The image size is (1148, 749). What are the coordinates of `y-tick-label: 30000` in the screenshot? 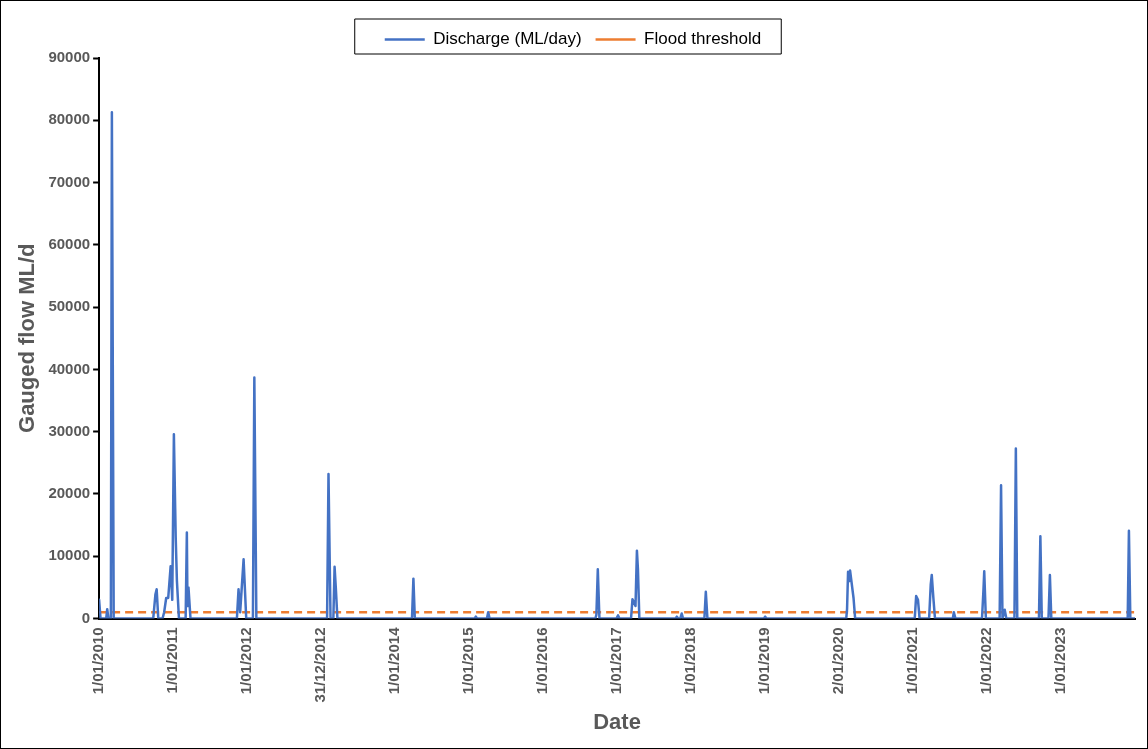 It's located at (69, 430).